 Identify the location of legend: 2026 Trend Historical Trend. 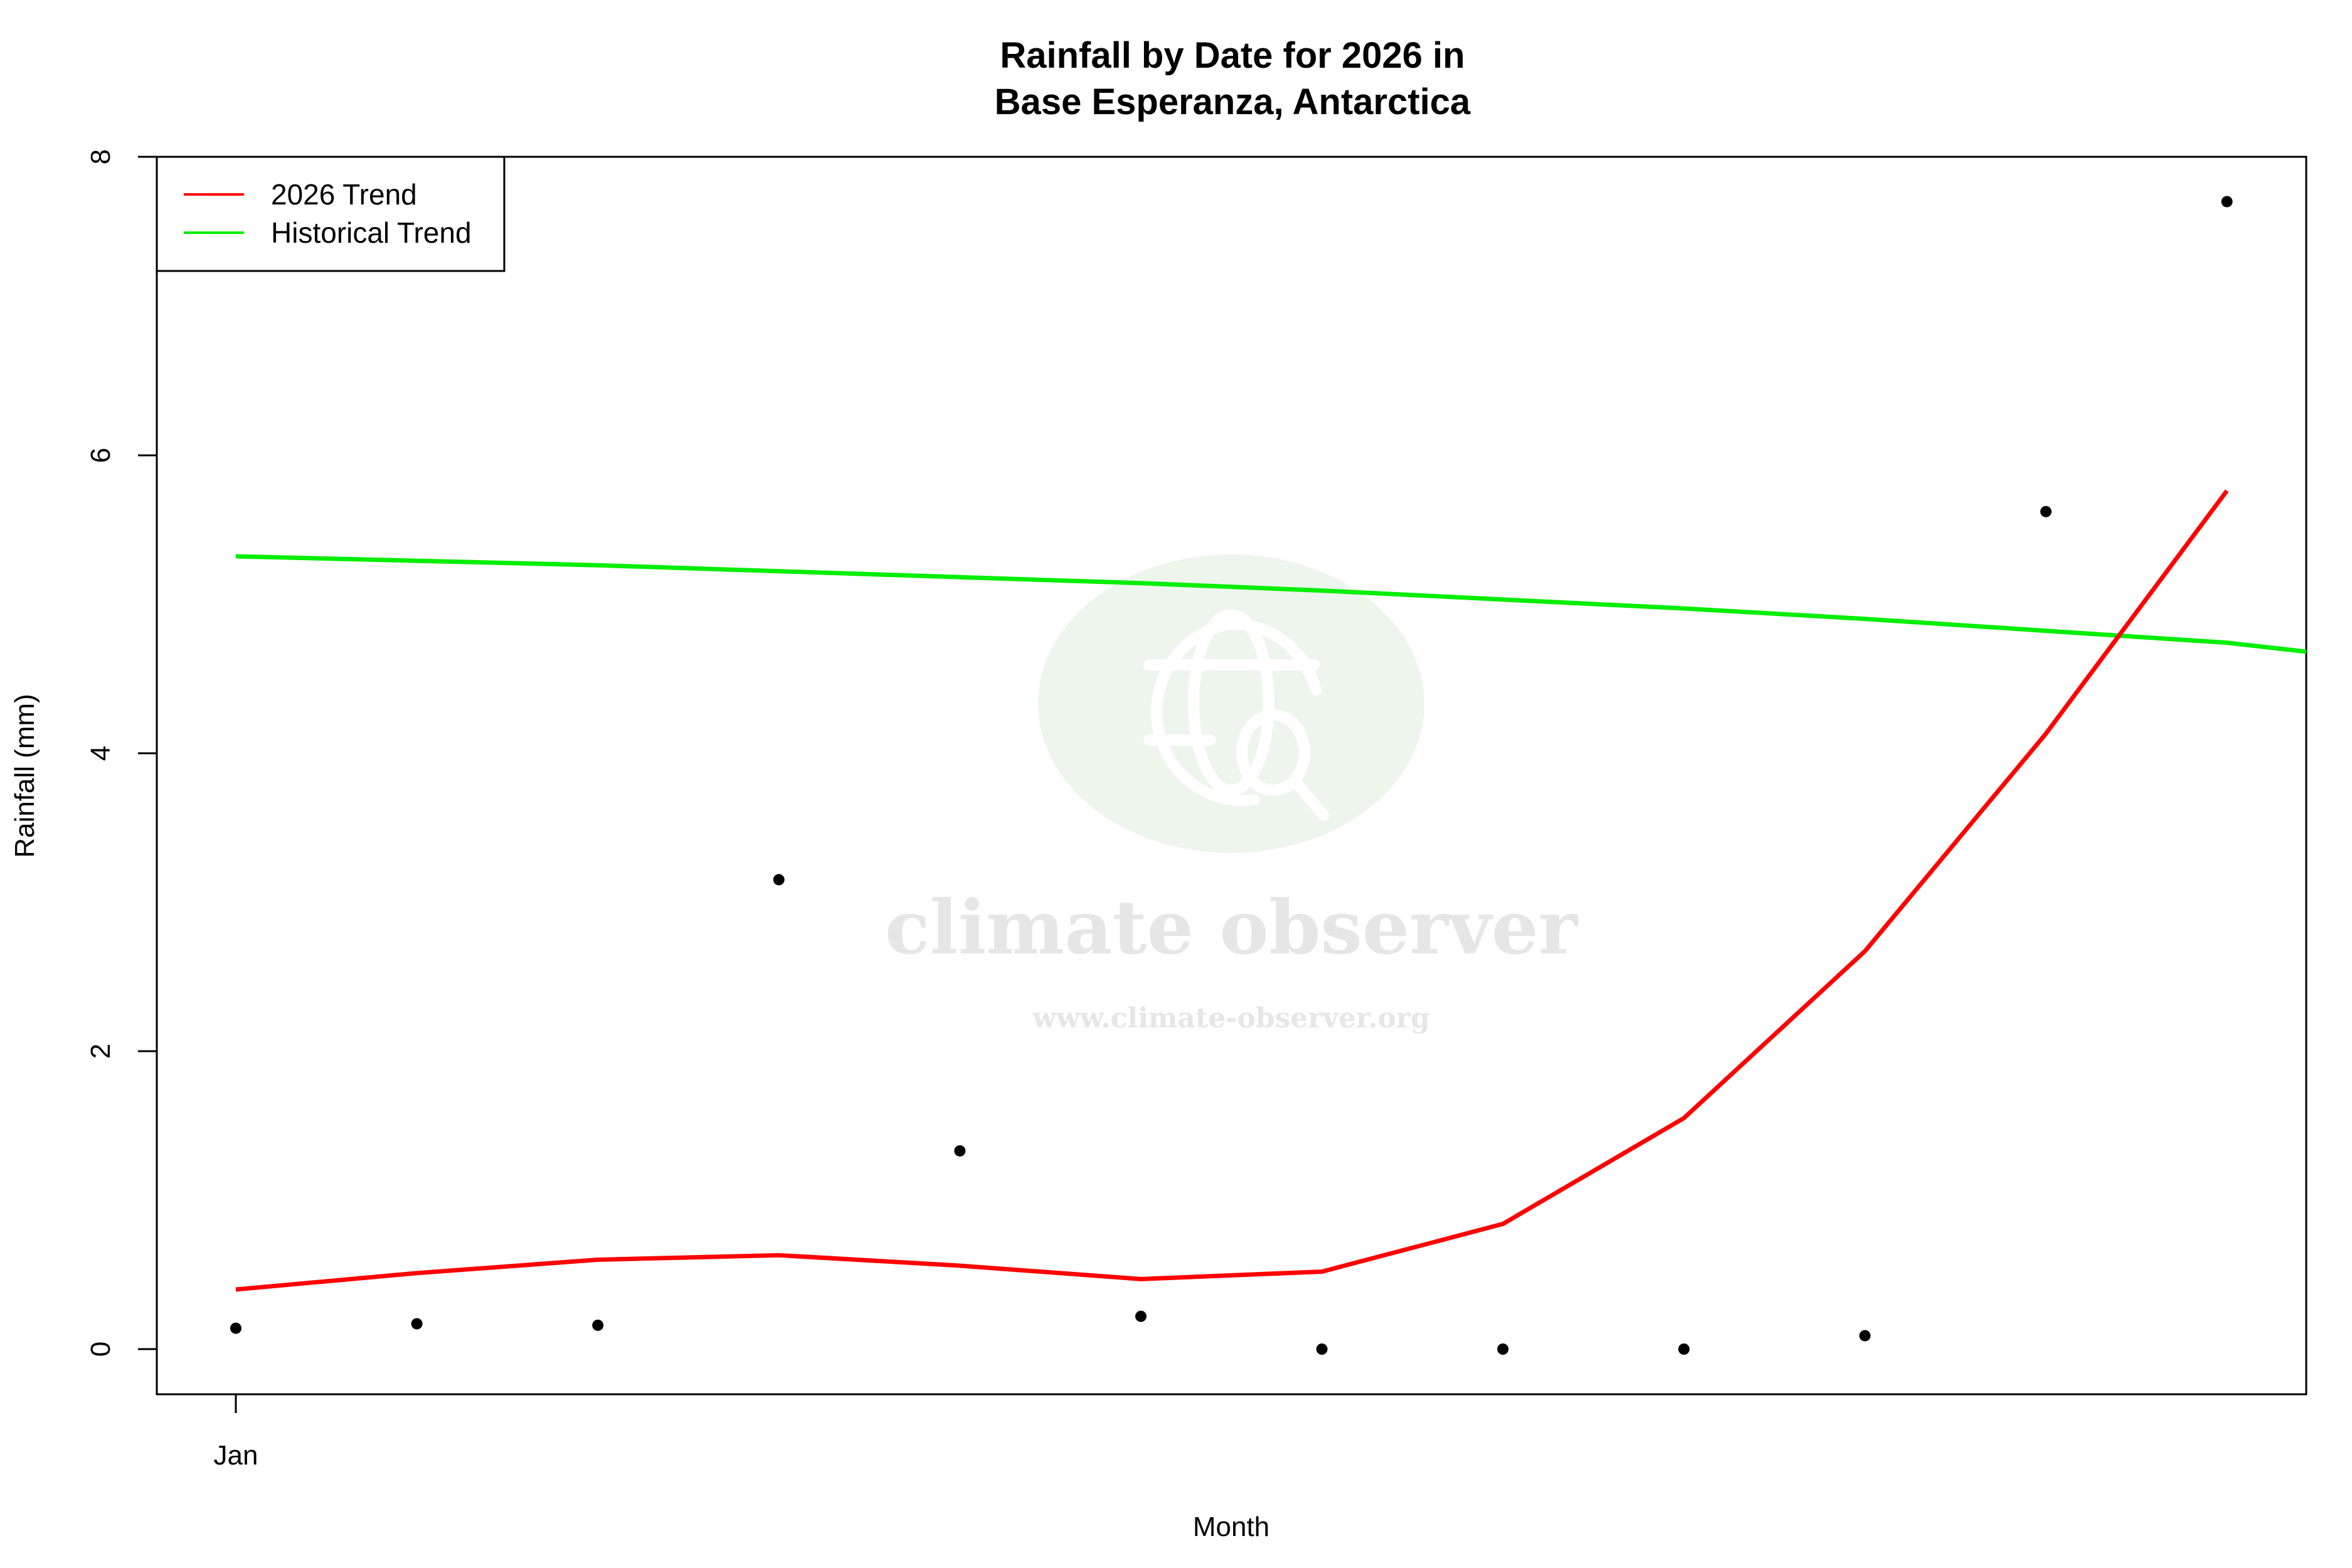
(331, 214).